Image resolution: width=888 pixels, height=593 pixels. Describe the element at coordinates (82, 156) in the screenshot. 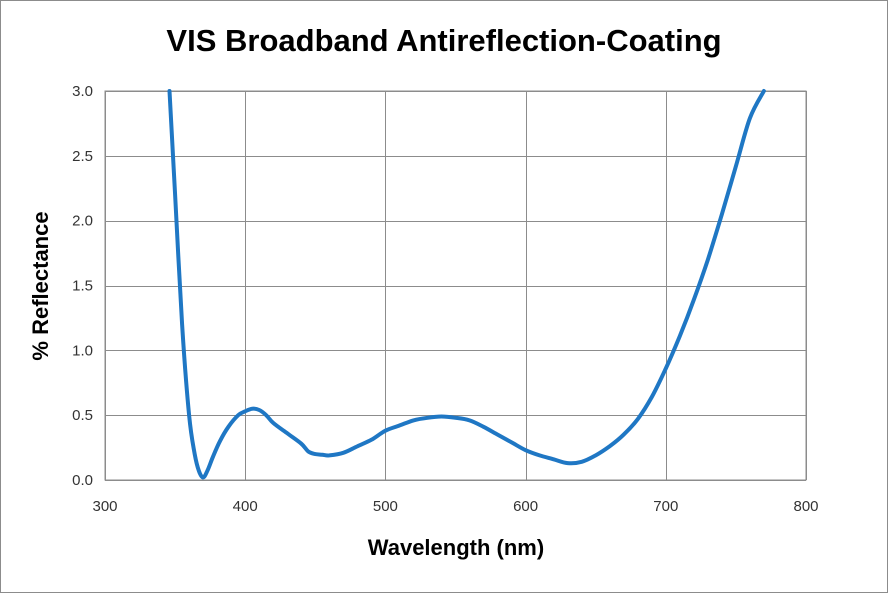

I see `y-tick-label: 2.5` at that location.